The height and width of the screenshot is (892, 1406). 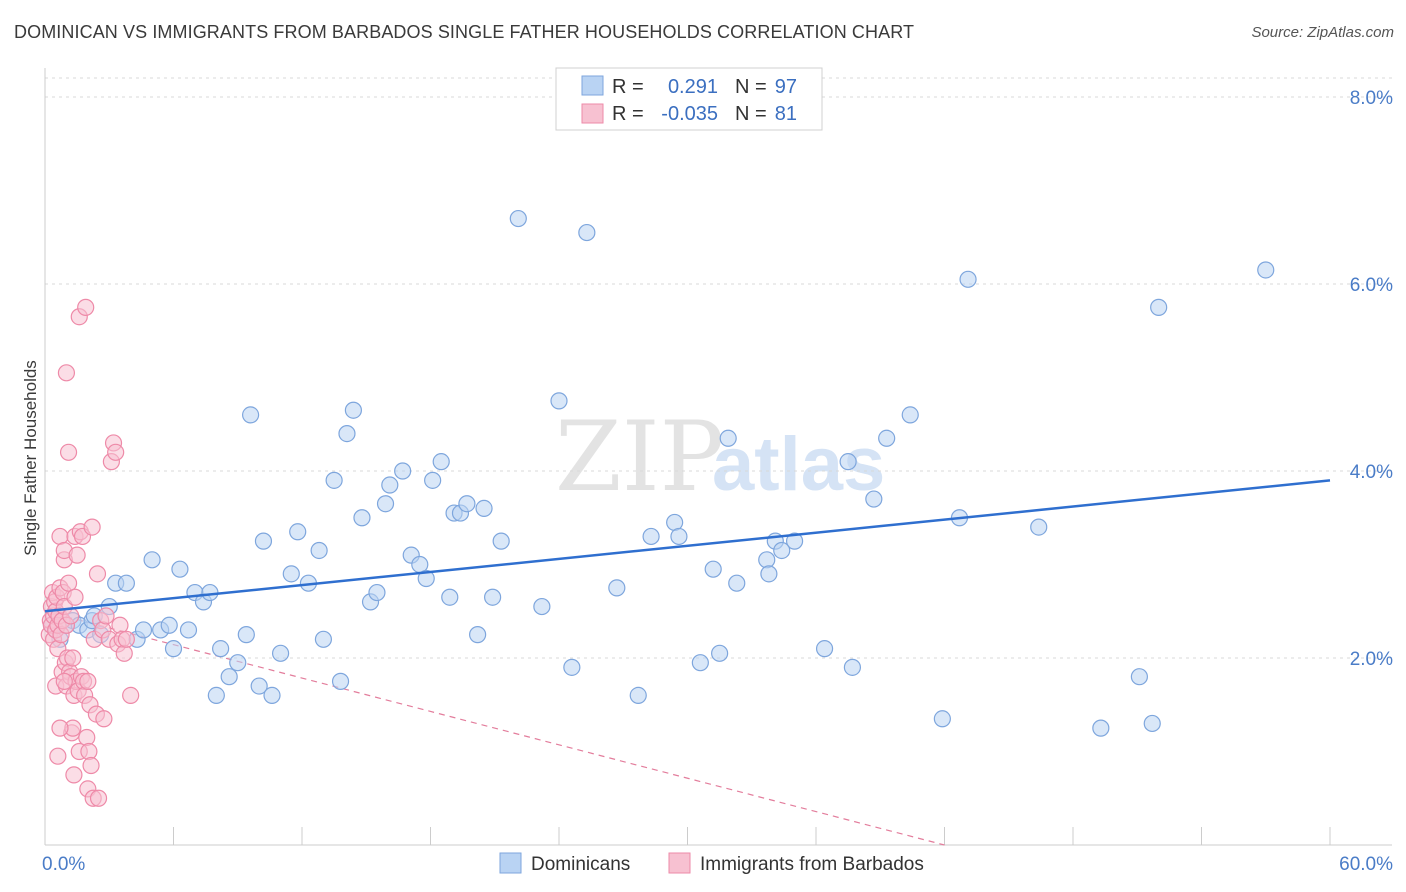 What do you see at coordinates (1371, 379) in the screenshot?
I see `y-tick-labels: 2.0% 4.0% 6.0% 8.0%` at bounding box center [1371, 379].